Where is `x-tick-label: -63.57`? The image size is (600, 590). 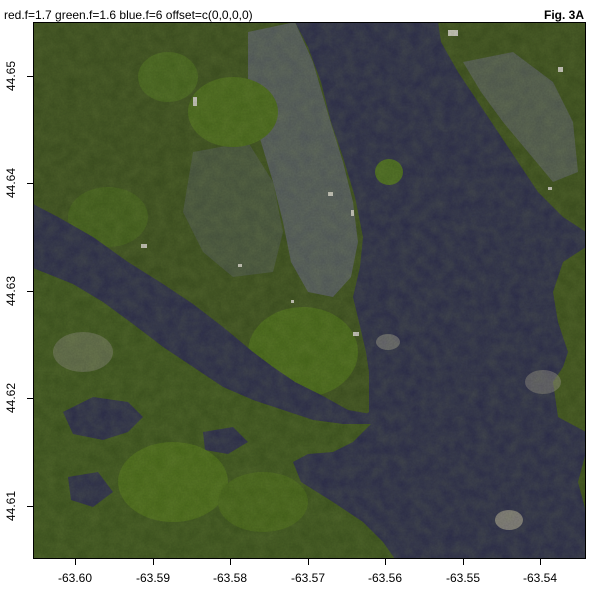 x-tick-label: -63.57 is located at coordinates (308, 578).